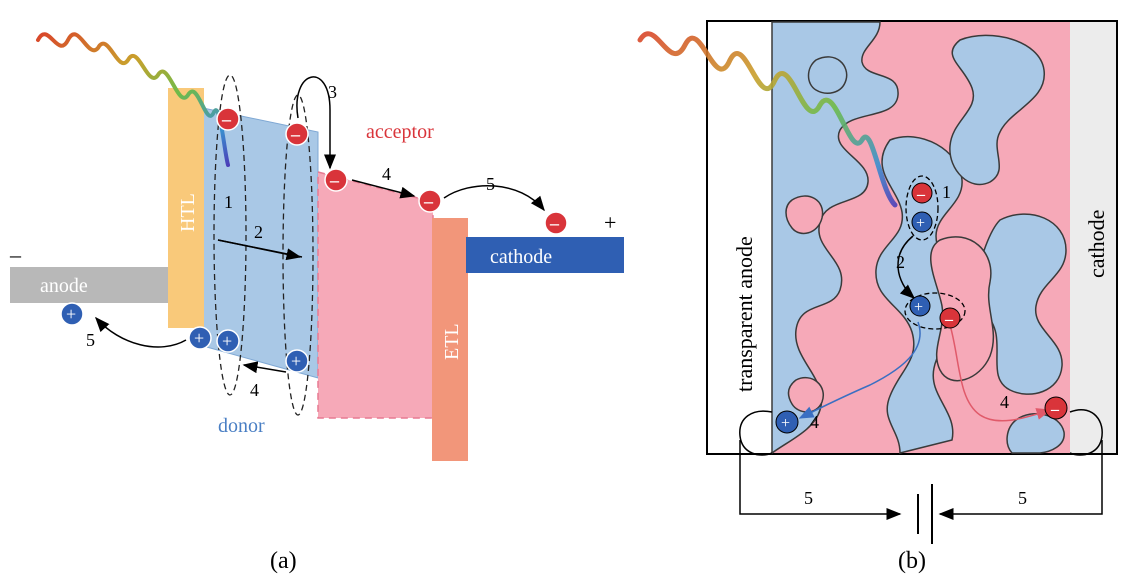 Image resolution: width=1125 pixels, height=582 pixels. Describe the element at coordinates (283, 561) in the screenshot. I see `caption-a: (a)` at that location.